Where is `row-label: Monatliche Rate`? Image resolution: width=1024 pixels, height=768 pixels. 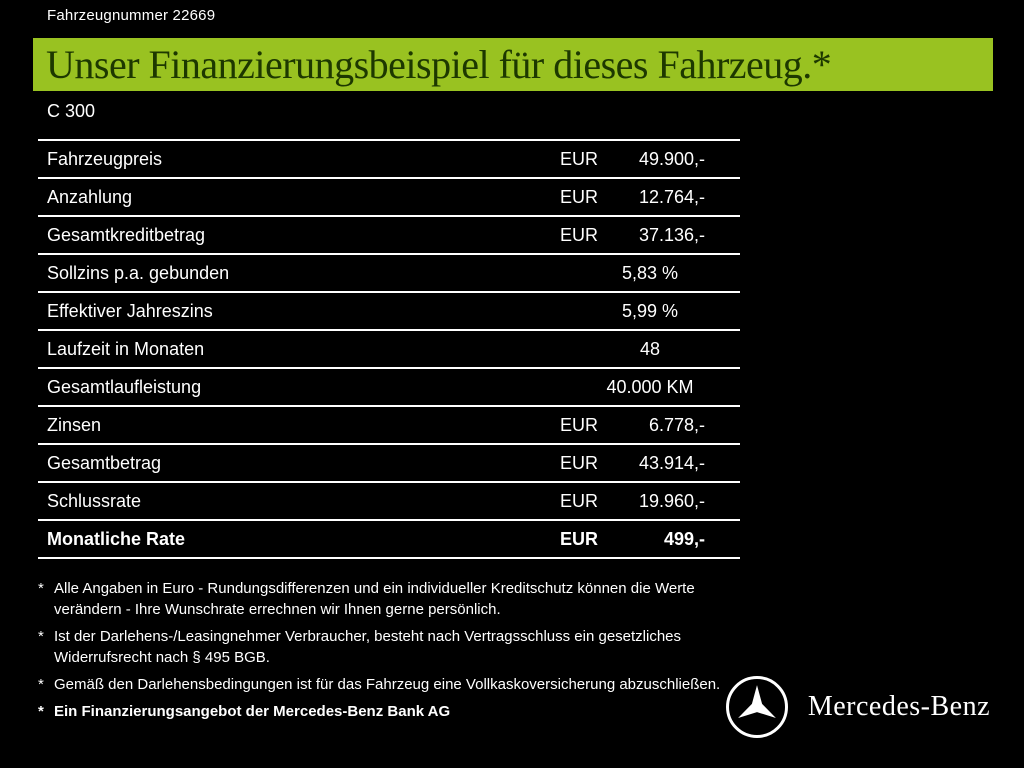
row-label: Monatliche Rate is located at coordinates (116, 538).